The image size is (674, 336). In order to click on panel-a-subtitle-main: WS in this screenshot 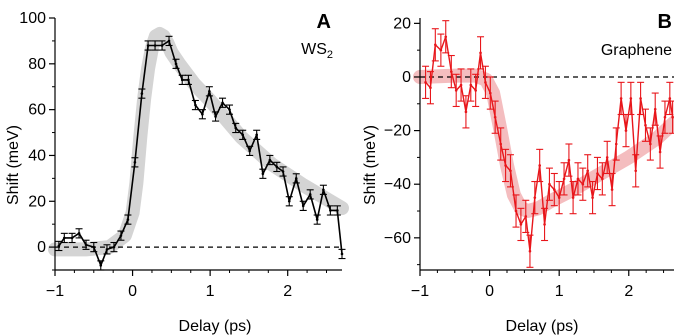, I will do `click(314, 49)`.